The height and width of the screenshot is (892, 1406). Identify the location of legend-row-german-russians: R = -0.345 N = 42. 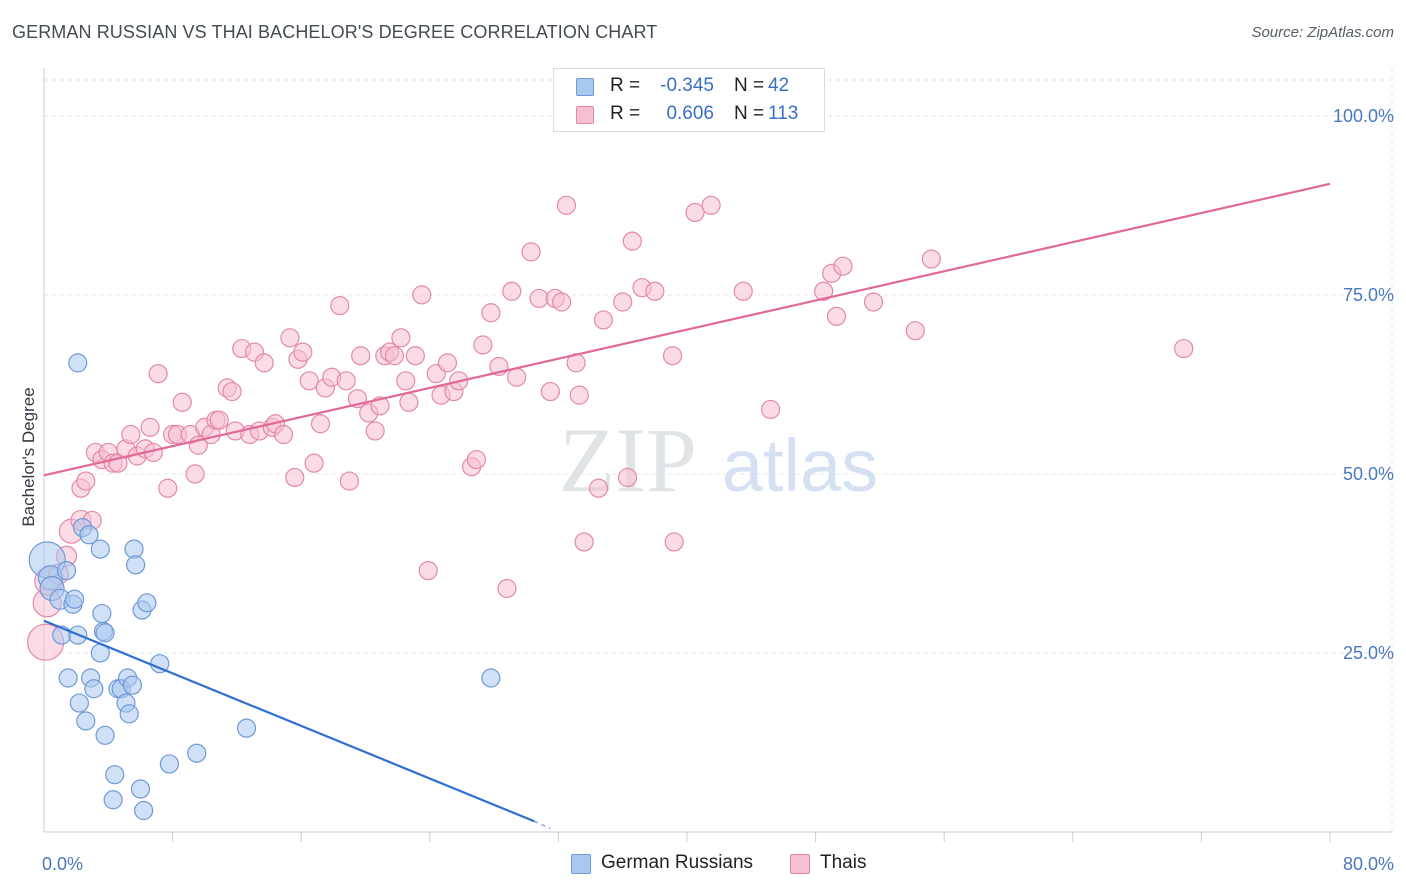
(689, 87).